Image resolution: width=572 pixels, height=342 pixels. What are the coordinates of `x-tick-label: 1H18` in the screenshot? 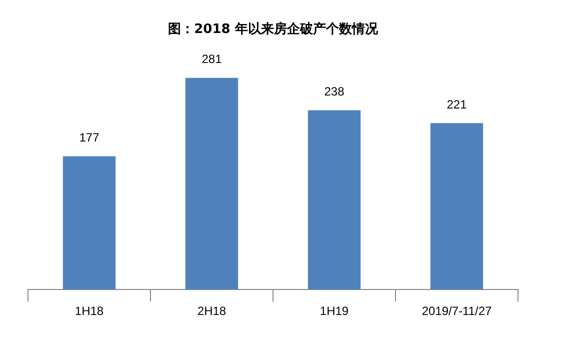 It's located at (89, 311).